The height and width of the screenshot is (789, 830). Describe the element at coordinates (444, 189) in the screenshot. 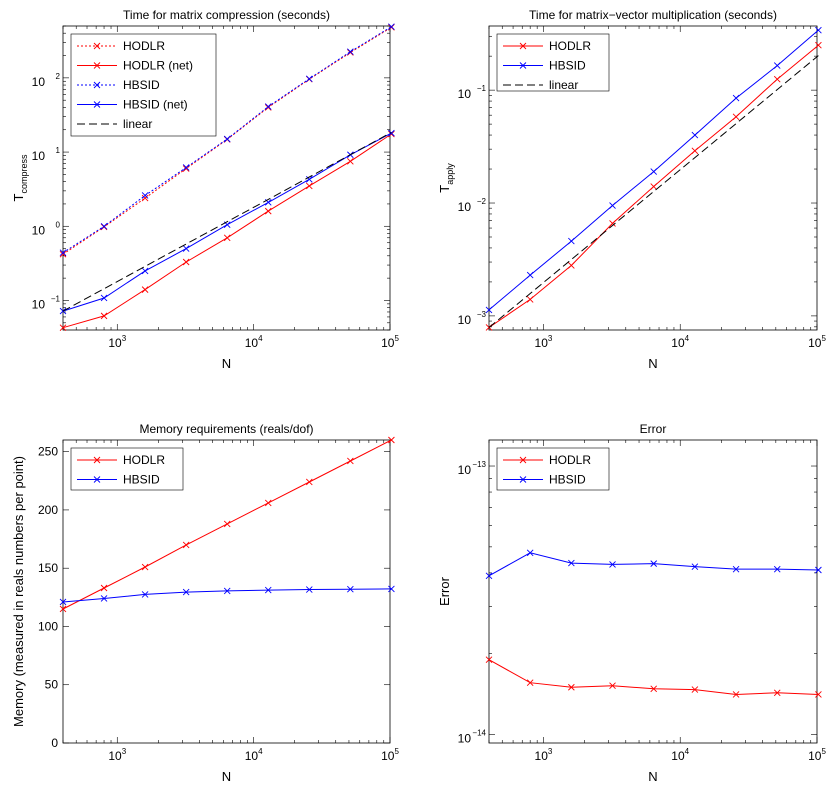

I see `y-axis-label-main: T` at that location.